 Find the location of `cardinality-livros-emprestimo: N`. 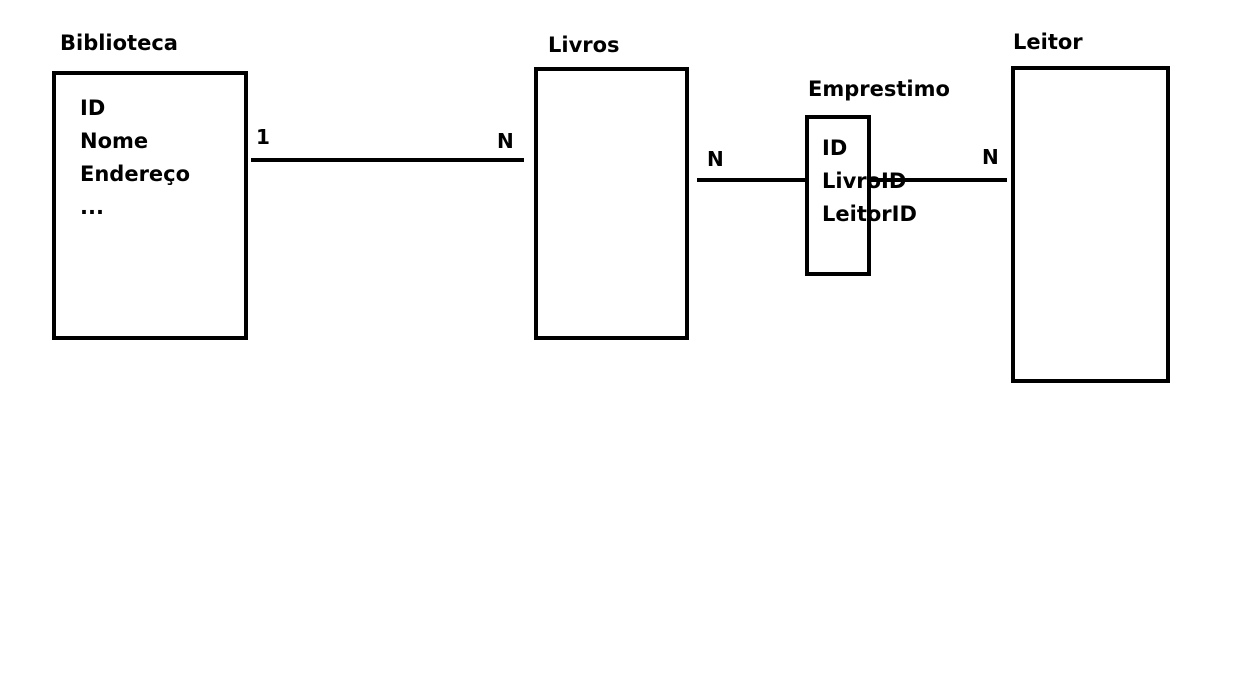

cardinality-livros-emprestimo: N is located at coordinates (715, 159).